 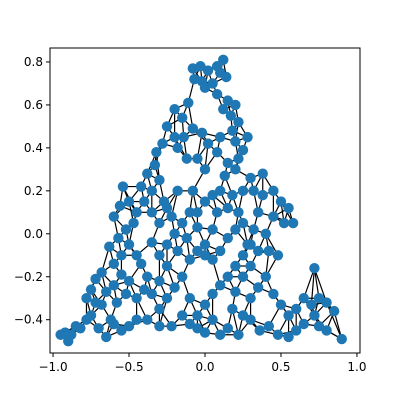 What do you see at coordinates (128, 367) in the screenshot?
I see `x-tick-label: −0.5` at bounding box center [128, 367].